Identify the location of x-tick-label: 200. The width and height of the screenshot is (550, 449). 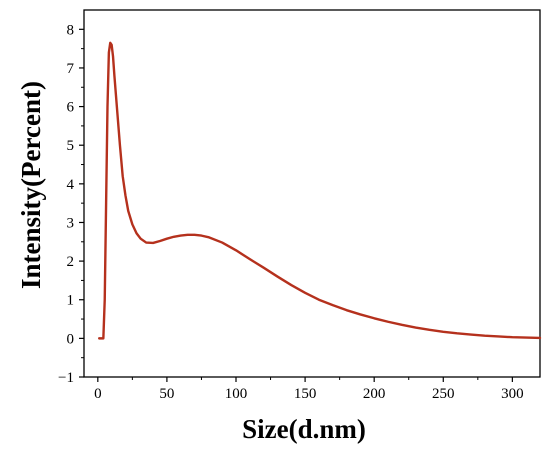
(374, 394).